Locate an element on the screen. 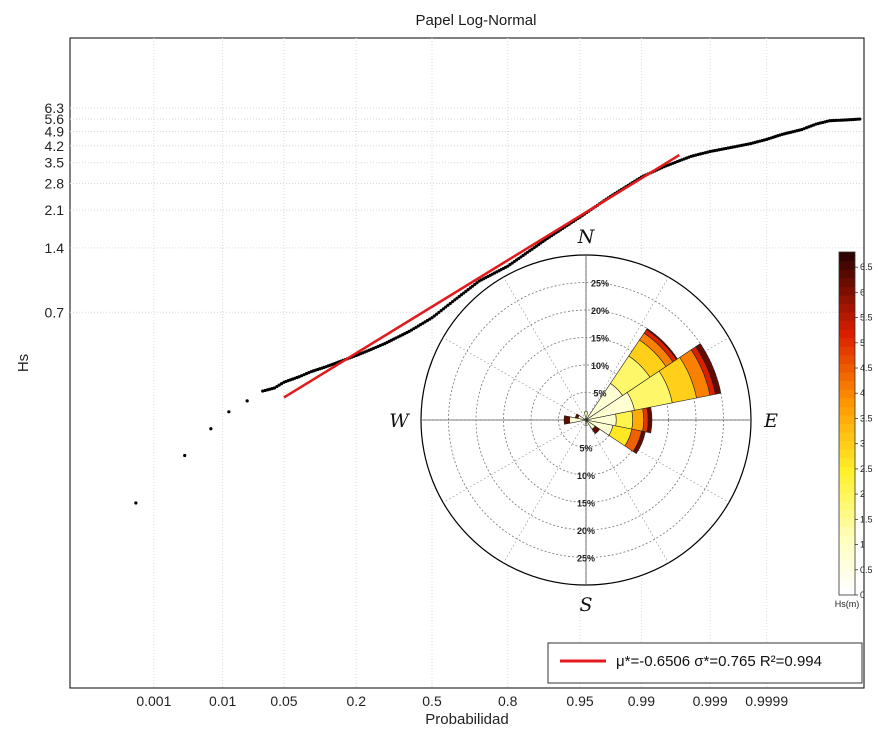 This screenshot has height=731, width=878. x-axis-label: Probabilidad is located at coordinates (466, 719).